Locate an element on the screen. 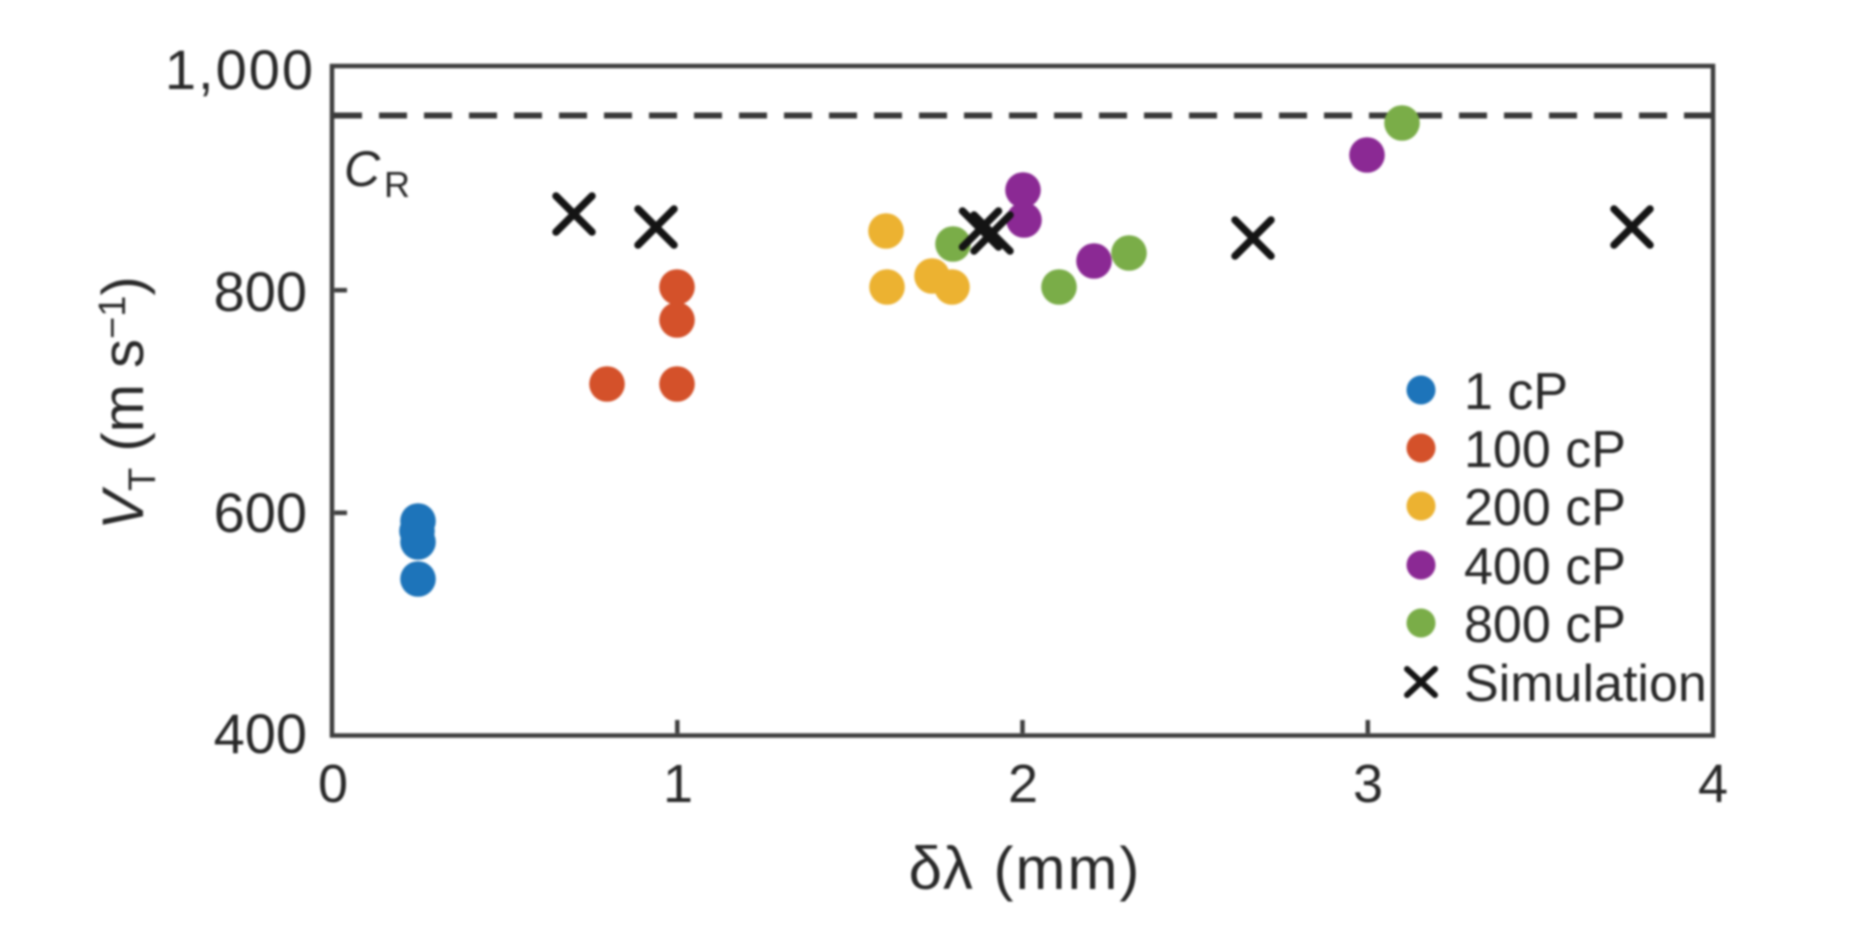 The width and height of the screenshot is (1875, 947). svg-text: 200 cP is located at coordinates (1545, 508).